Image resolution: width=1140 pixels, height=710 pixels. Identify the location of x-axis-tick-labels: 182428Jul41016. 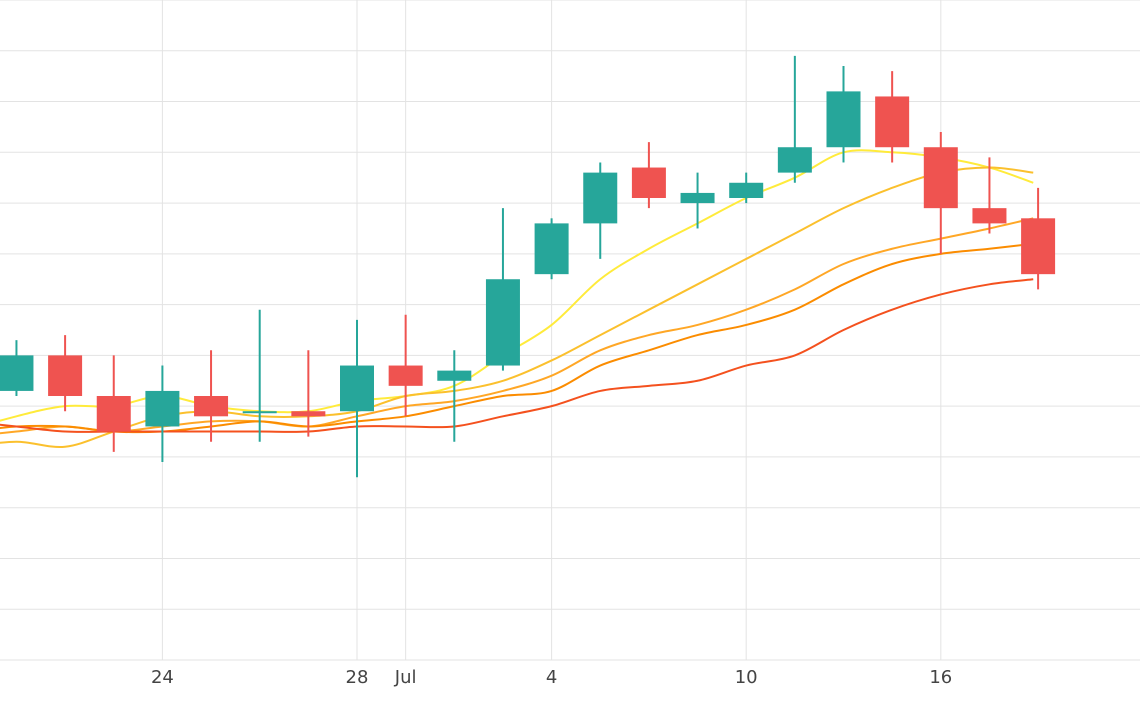
(551, 677).